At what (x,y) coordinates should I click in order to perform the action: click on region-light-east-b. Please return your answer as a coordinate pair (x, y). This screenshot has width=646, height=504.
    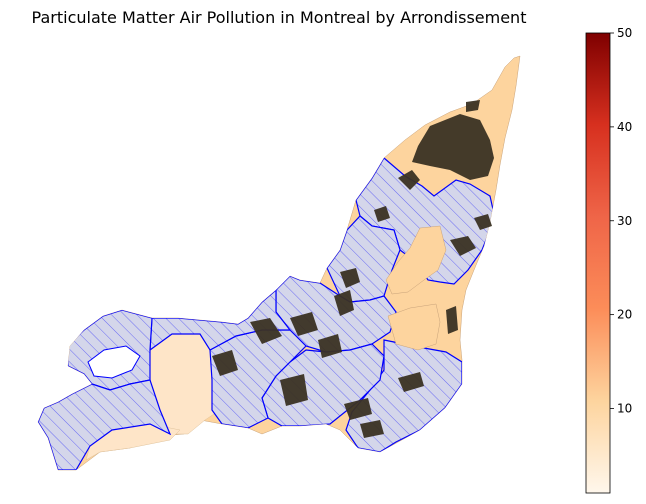
    Looking at the image, I should click on (414, 327).